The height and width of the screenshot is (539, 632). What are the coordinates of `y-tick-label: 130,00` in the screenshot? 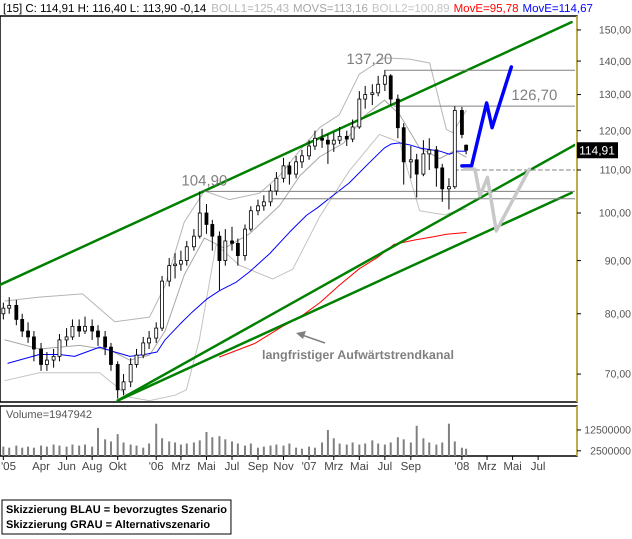 It's located at (615, 95).